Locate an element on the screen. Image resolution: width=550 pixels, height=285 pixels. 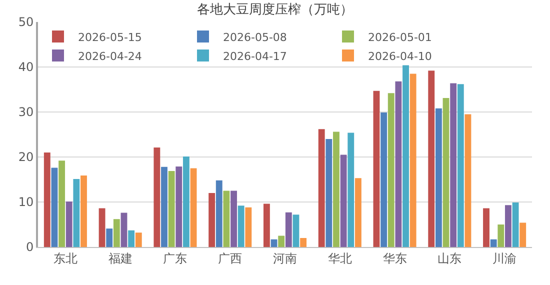
legend-label: 2026-05-15 is located at coordinates (110, 37).